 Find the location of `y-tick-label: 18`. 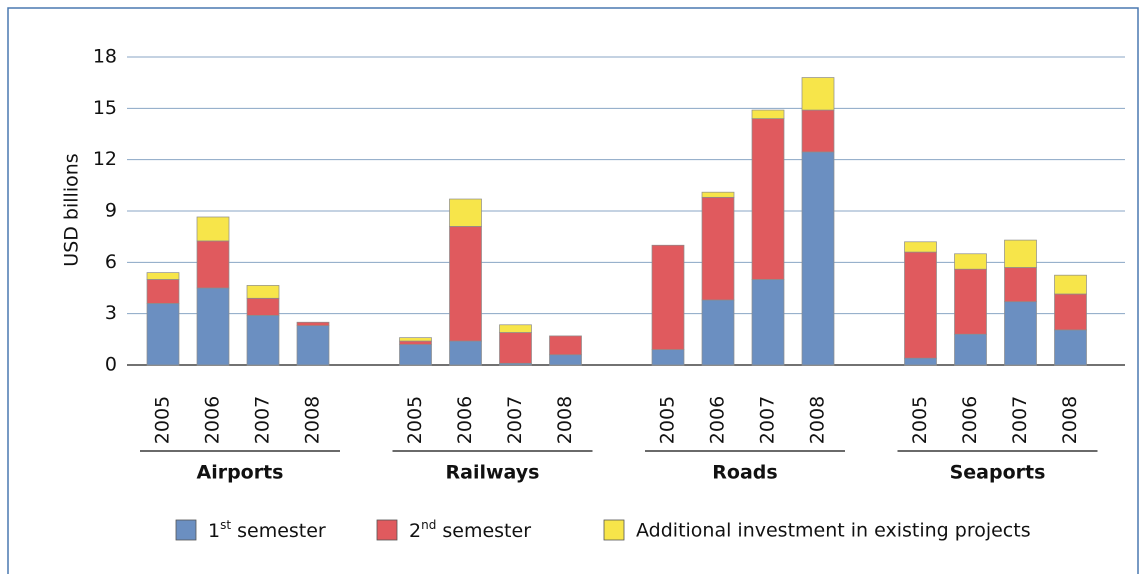

y-tick-label: 18 is located at coordinates (105, 57).